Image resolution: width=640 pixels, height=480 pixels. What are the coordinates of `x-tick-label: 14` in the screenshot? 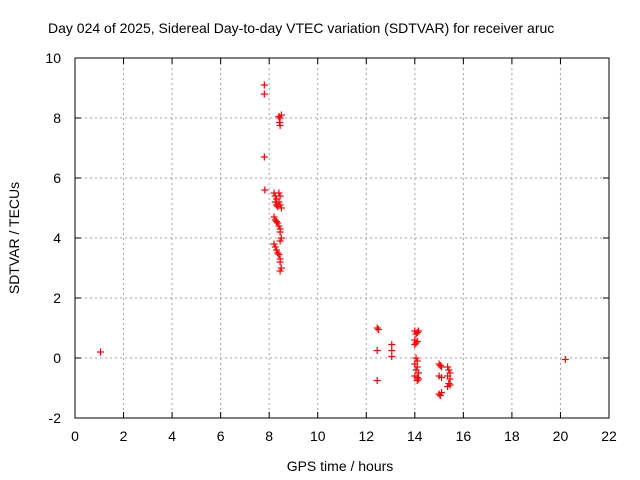 It's located at (415, 436).